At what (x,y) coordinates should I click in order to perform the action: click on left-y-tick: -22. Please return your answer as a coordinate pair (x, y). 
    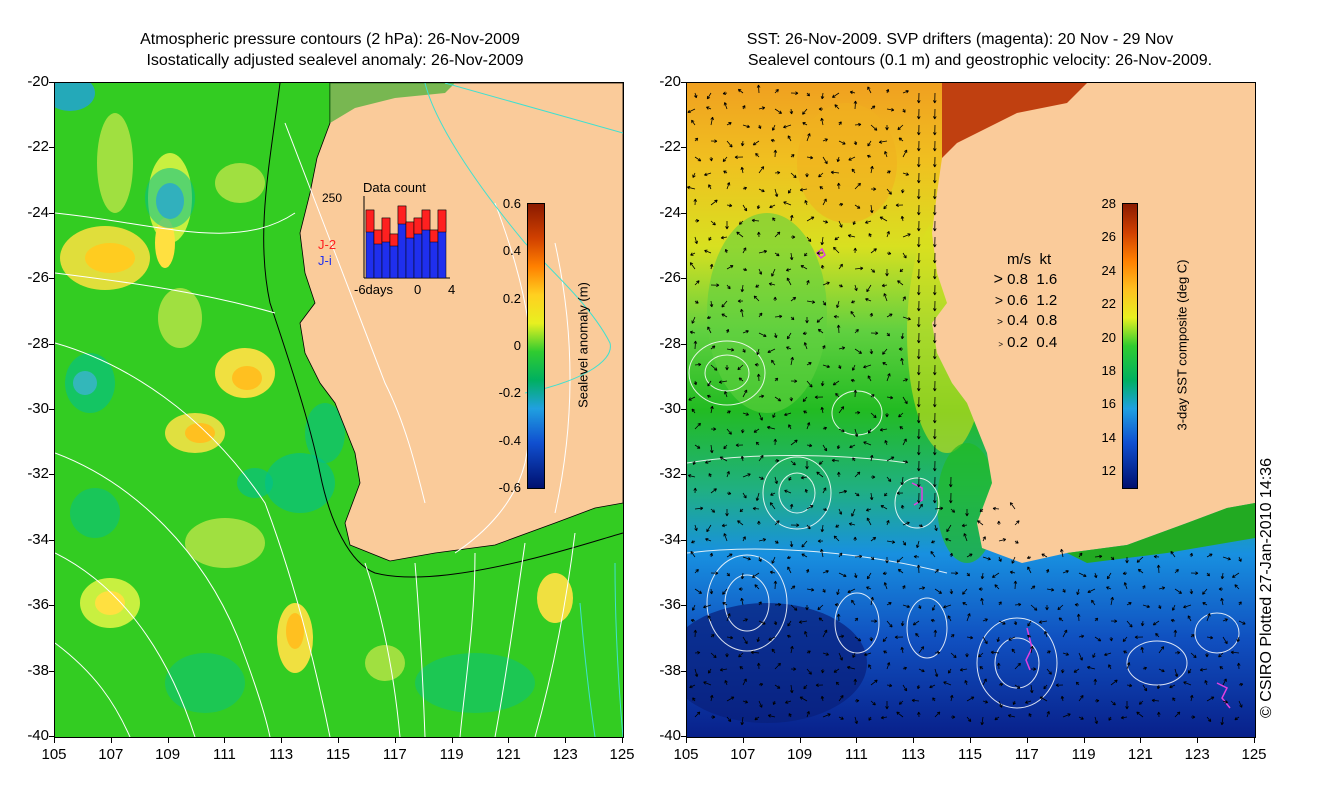
    Looking at the image, I should click on (38, 147).